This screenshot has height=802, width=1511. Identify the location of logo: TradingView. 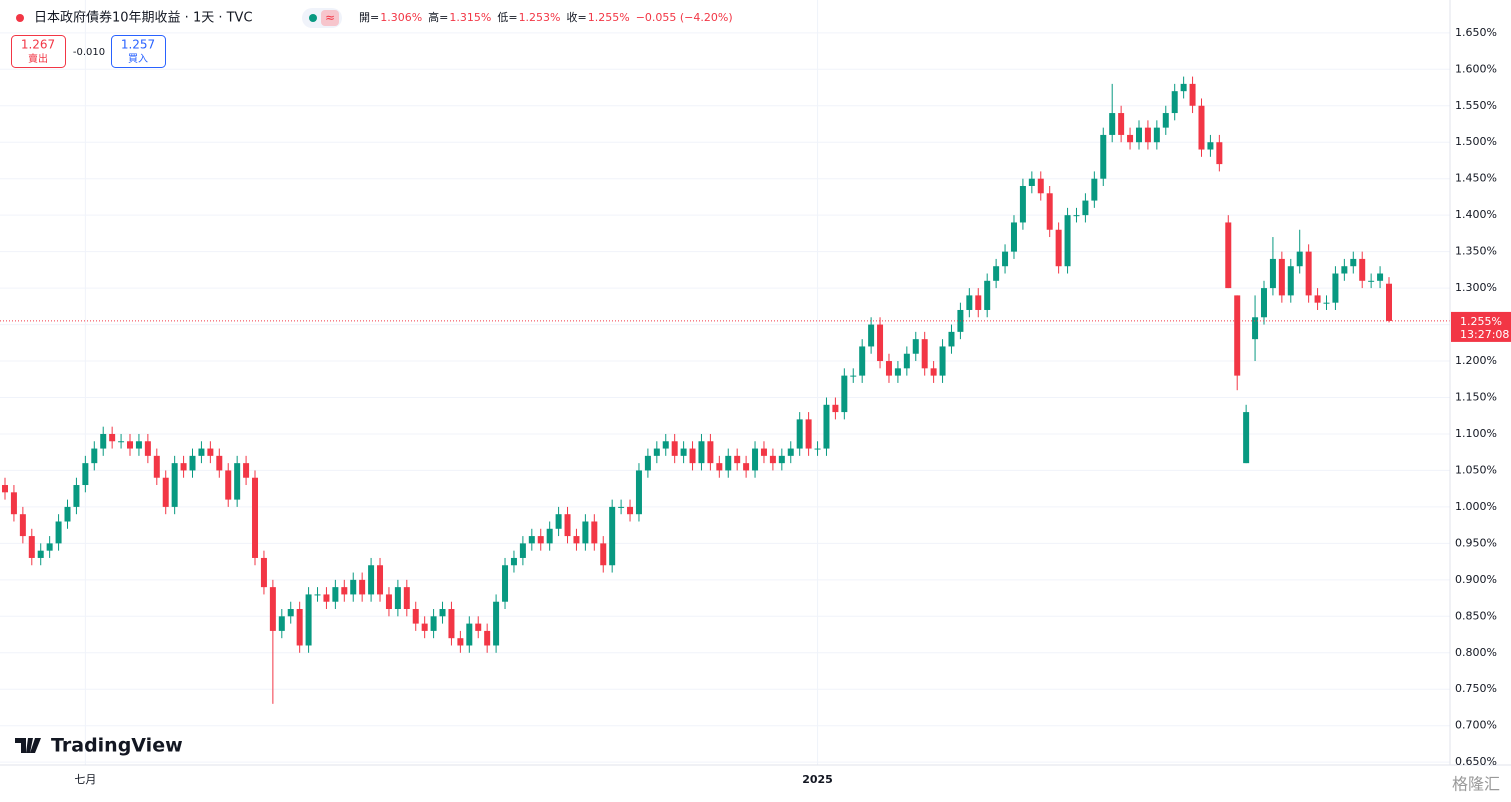
(117, 746).